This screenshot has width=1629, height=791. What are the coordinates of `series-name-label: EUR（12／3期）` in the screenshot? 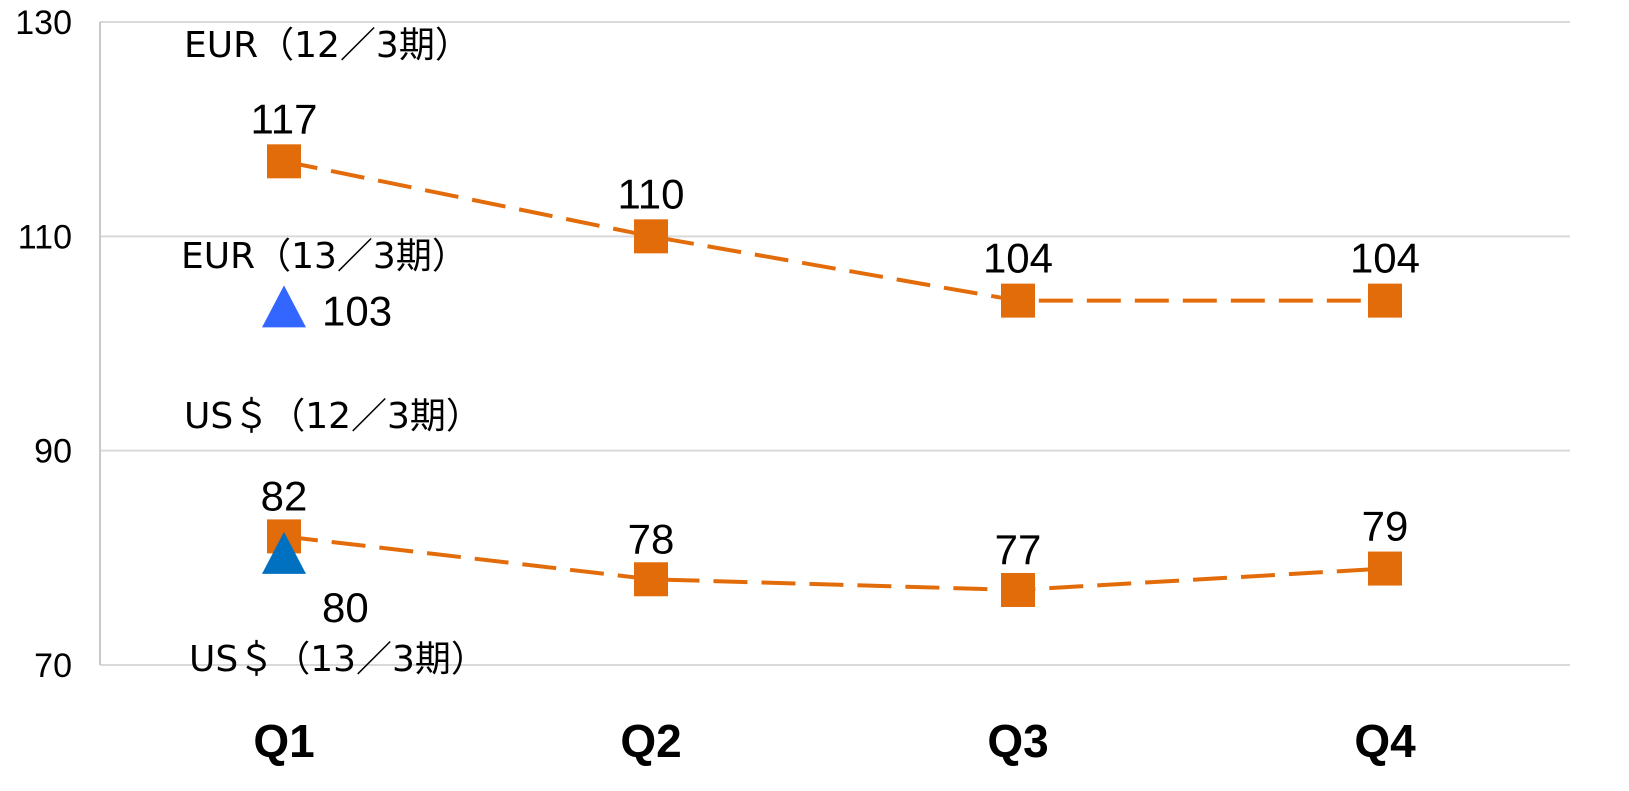 It's located at (327, 45).